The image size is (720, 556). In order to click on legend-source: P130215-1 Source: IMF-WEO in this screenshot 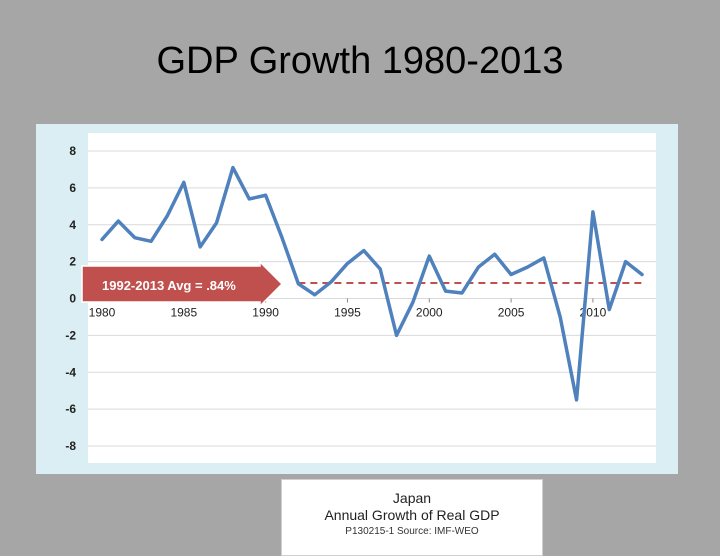, I will do `click(412, 531)`.